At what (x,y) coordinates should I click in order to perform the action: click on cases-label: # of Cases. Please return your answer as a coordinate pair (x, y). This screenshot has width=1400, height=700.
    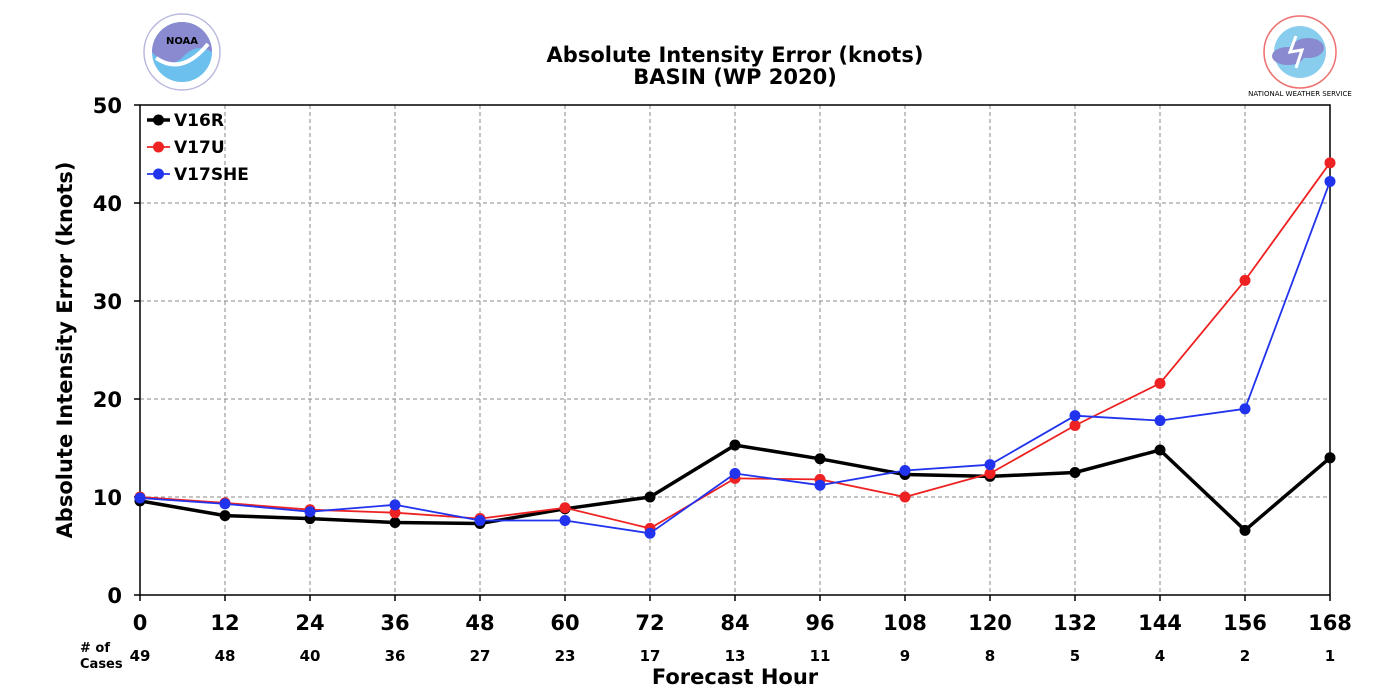
    Looking at the image, I should click on (101, 656).